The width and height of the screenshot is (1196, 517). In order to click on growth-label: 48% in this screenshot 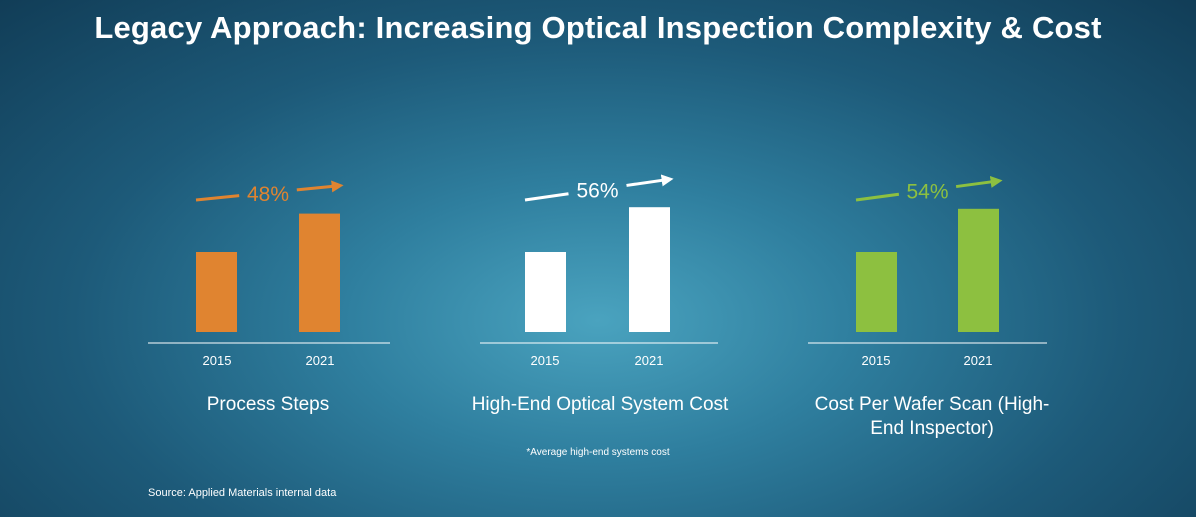, I will do `click(268, 194)`.